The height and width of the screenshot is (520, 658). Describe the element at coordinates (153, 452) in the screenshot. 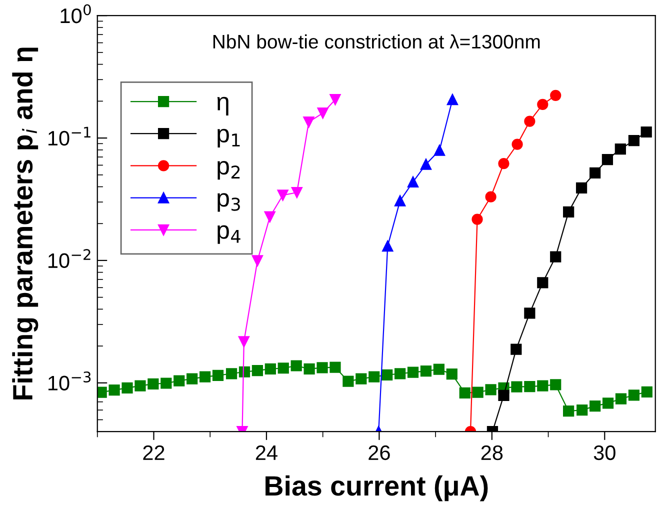

I see `x-tick-label: 22` at that location.